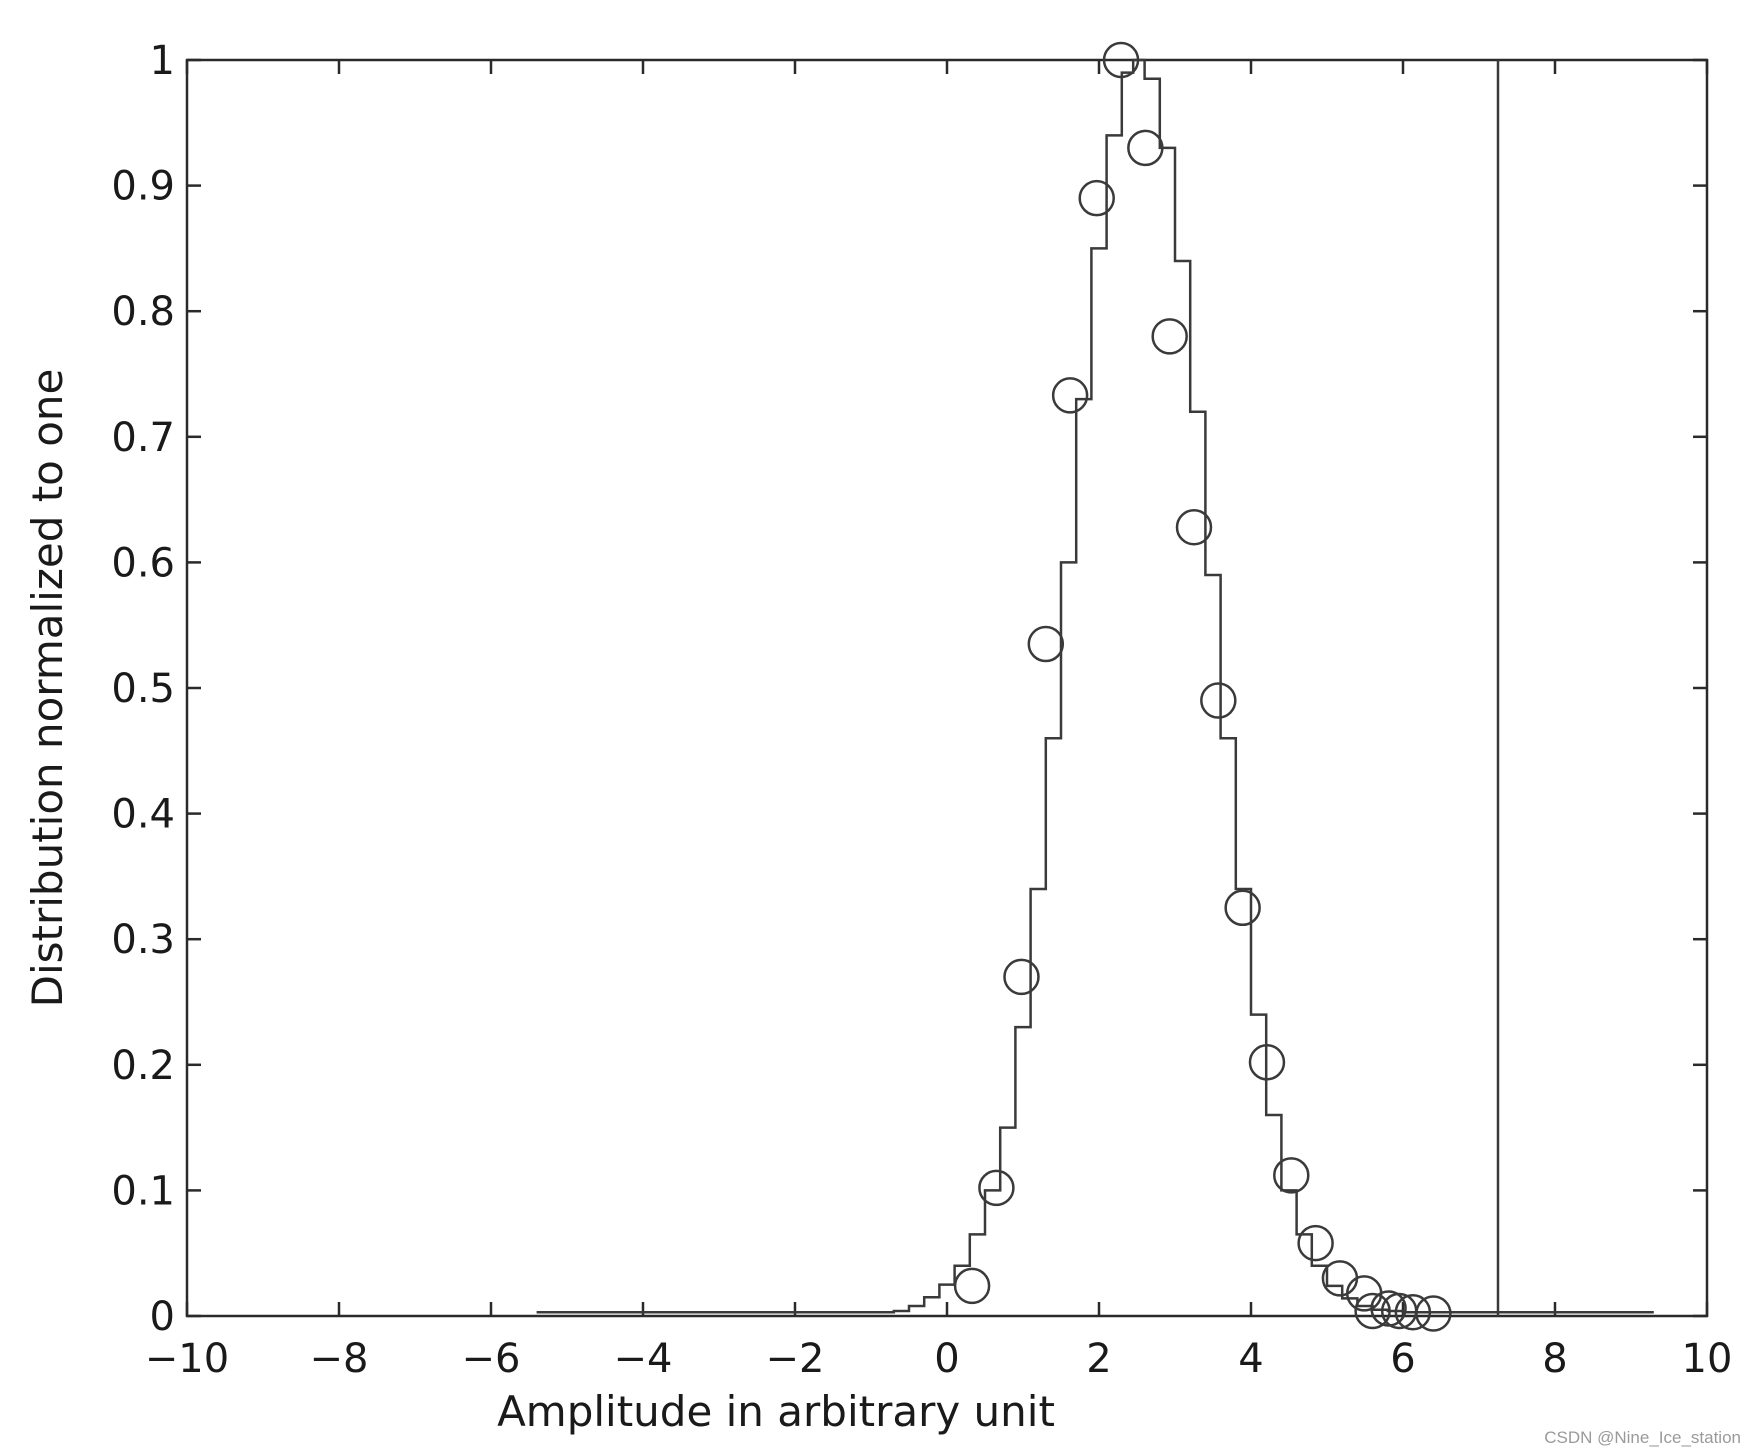 The image size is (1756, 1455). What do you see at coordinates (1402, 1359) in the screenshot?
I see `x-tick-label: 6` at bounding box center [1402, 1359].